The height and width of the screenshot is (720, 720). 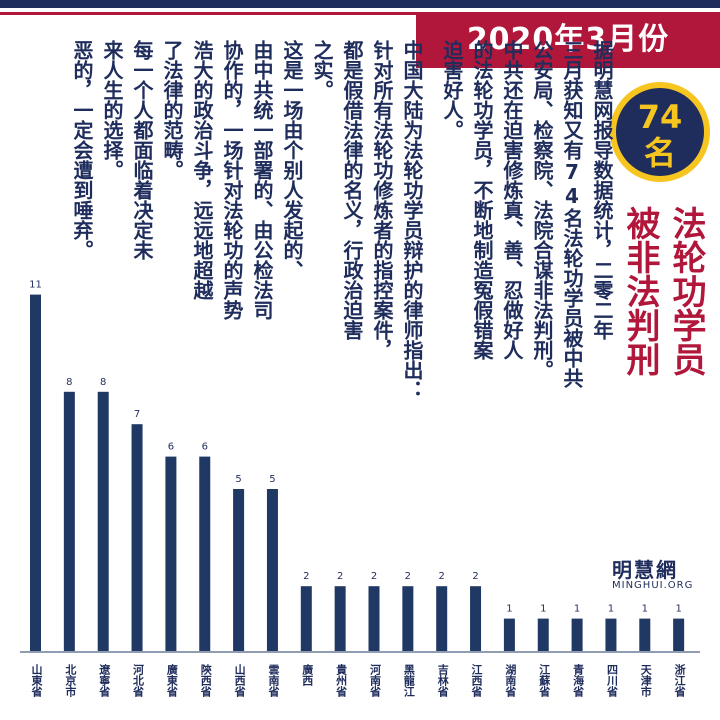 I want to click on text-column-13: 协作的，一场针对法轮功的声势, so click(x=232, y=180).